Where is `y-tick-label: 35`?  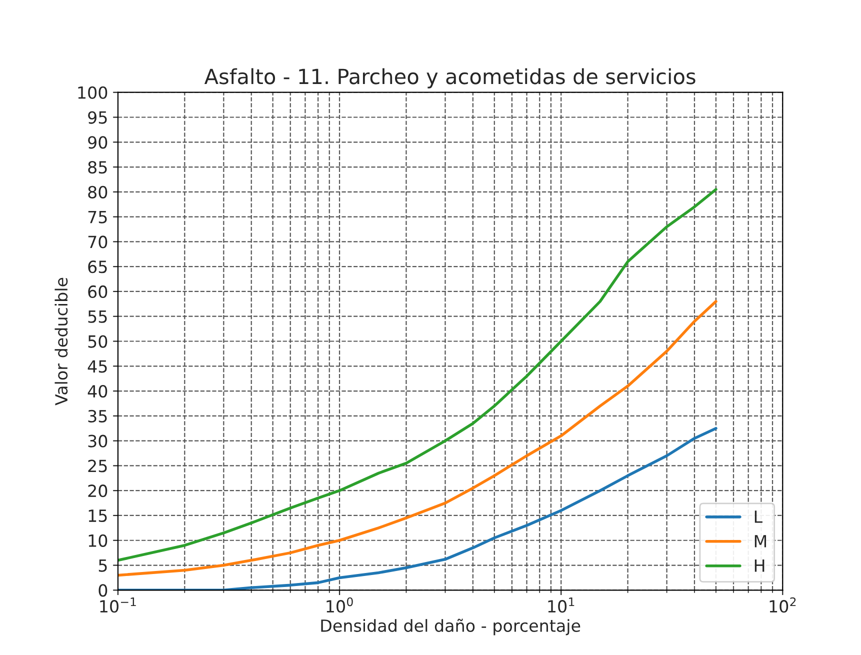
y-tick-label: 35 is located at coordinates (97, 416).